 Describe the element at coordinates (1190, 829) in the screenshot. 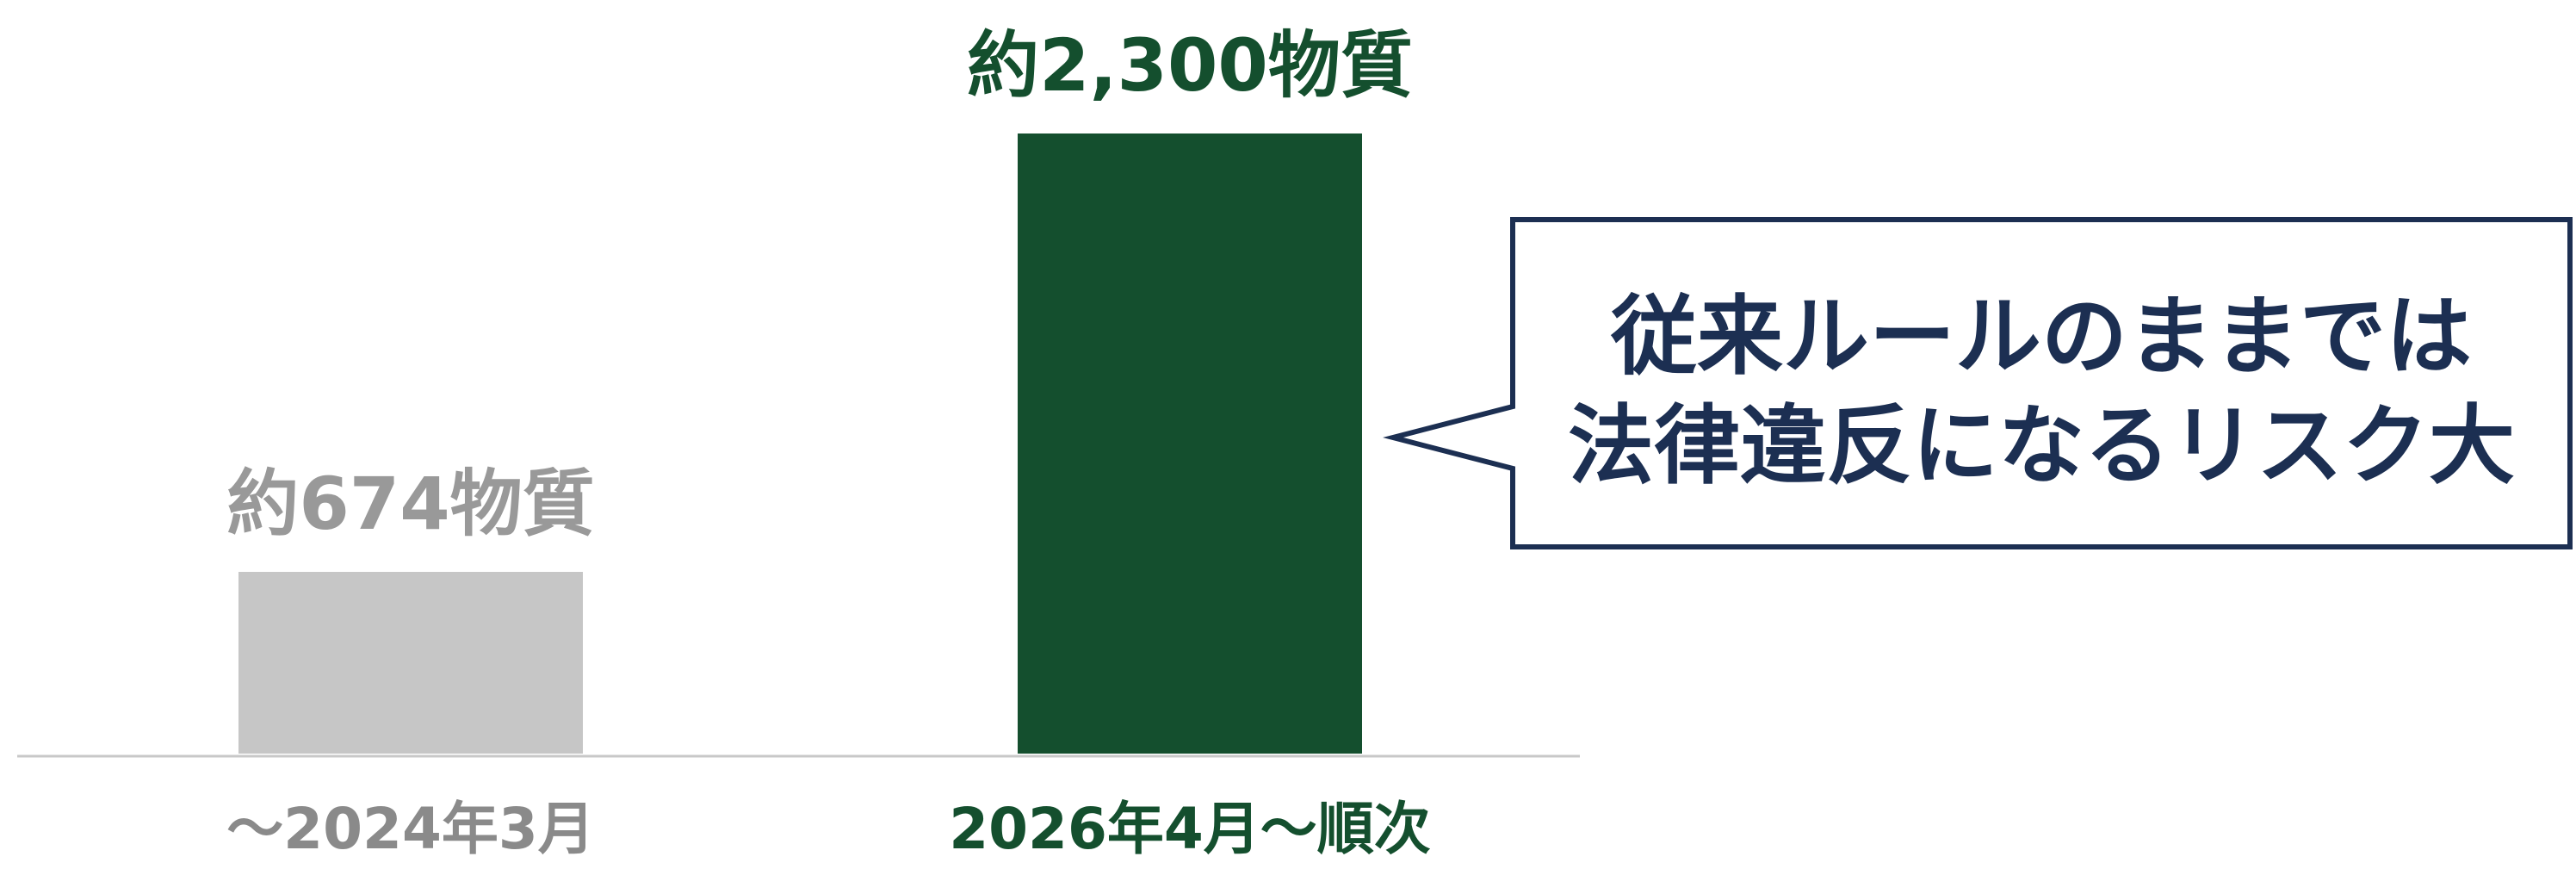

I see `category-label-2: 2026年4月～順次` at that location.